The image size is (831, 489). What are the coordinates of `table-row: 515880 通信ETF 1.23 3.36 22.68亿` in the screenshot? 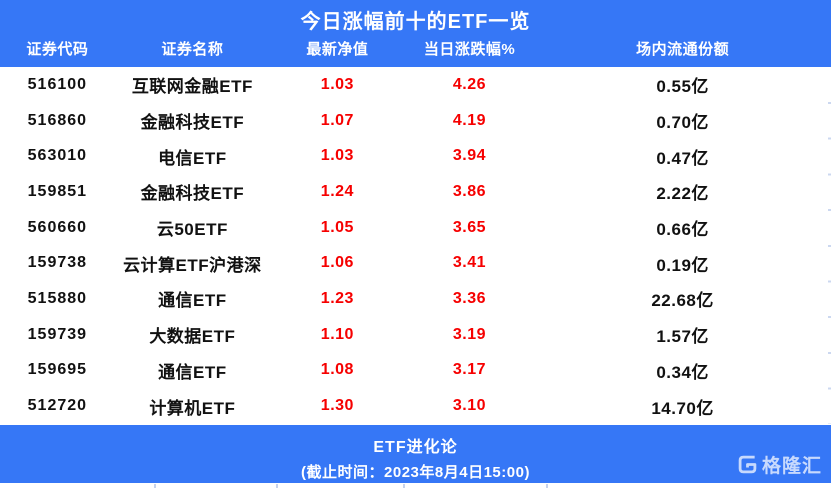 It's located at (415, 299).